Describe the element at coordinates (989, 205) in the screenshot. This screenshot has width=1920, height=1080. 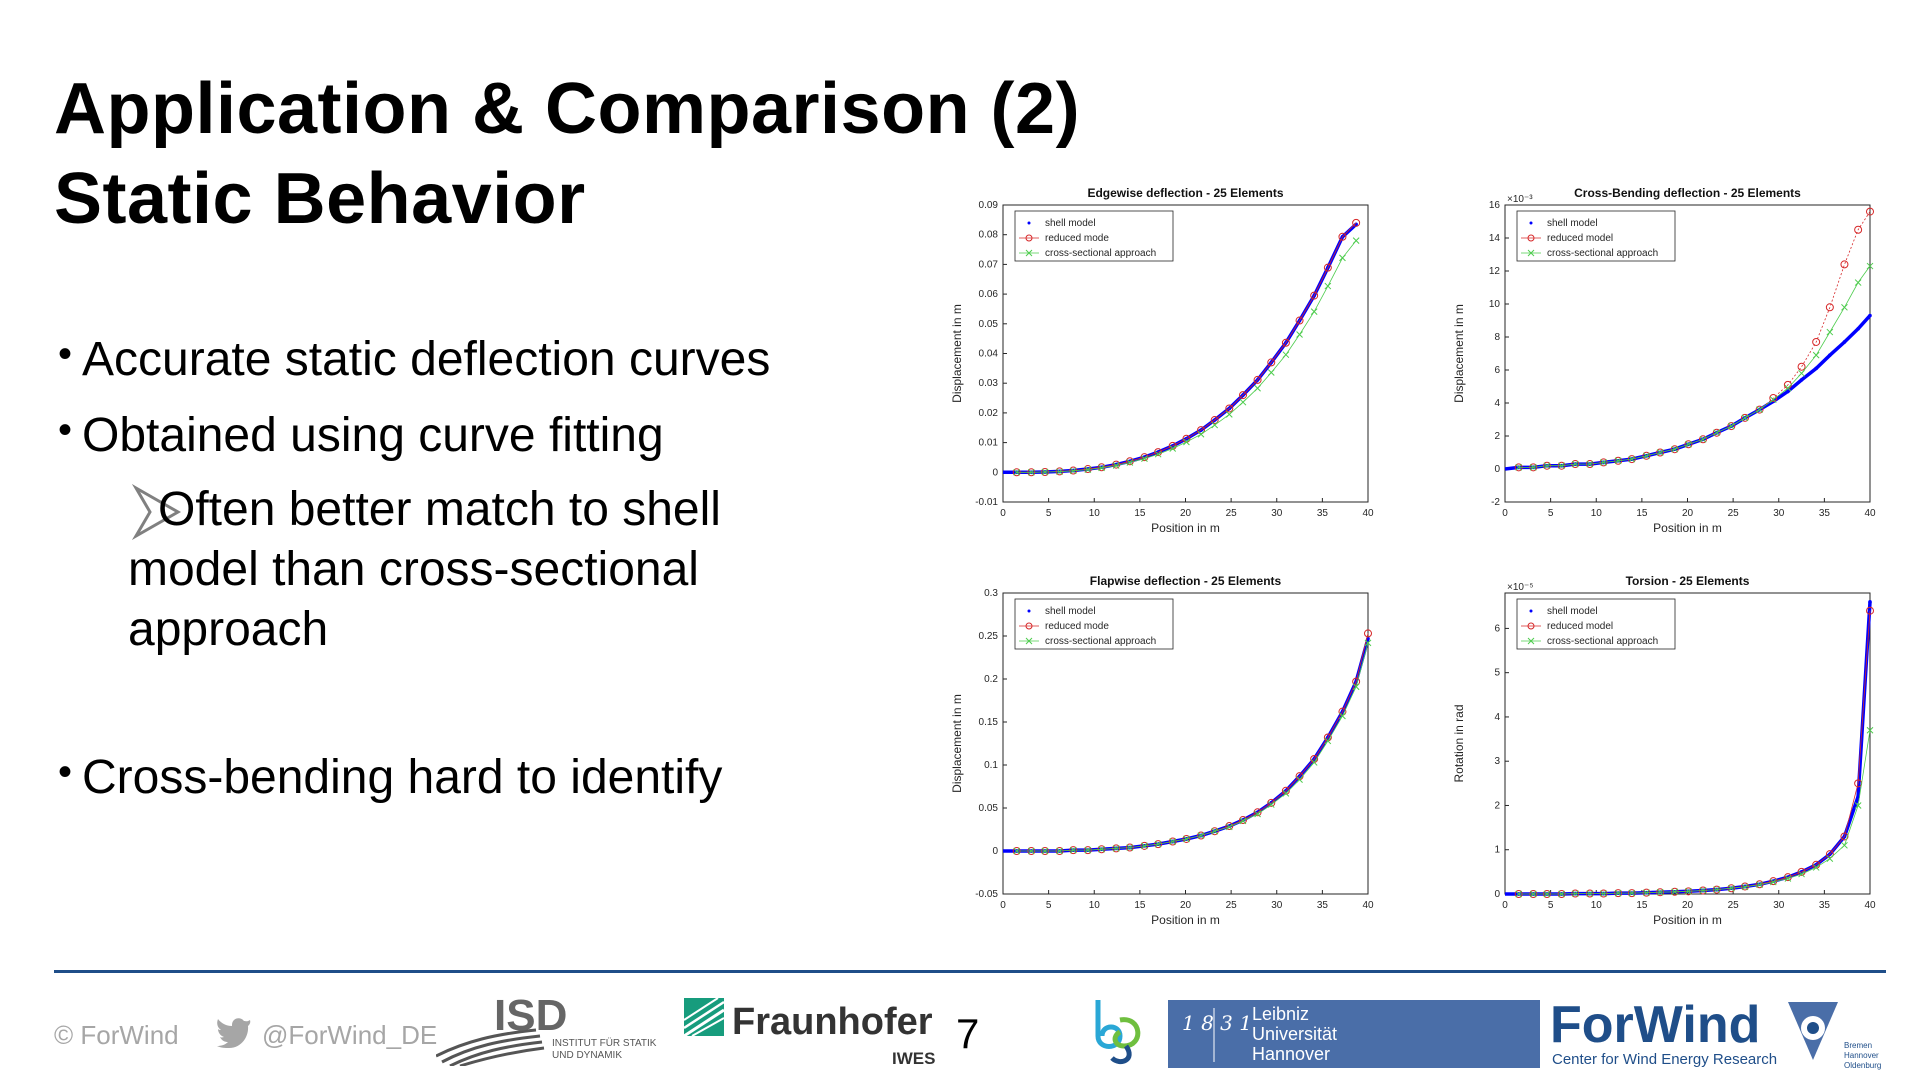
I see `y-tick-label: 0.09` at that location.